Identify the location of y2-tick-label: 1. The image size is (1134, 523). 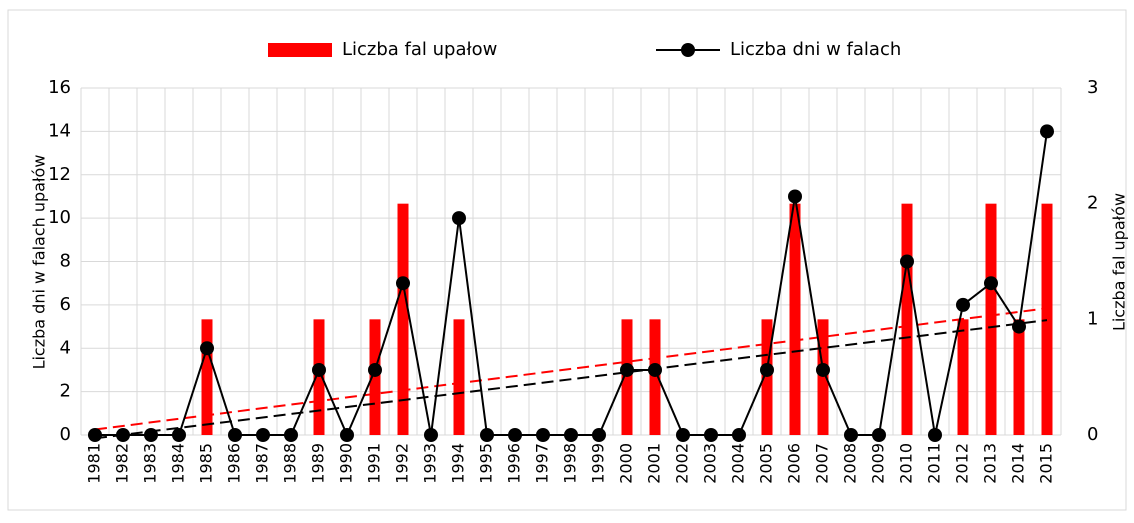
(1092, 318).